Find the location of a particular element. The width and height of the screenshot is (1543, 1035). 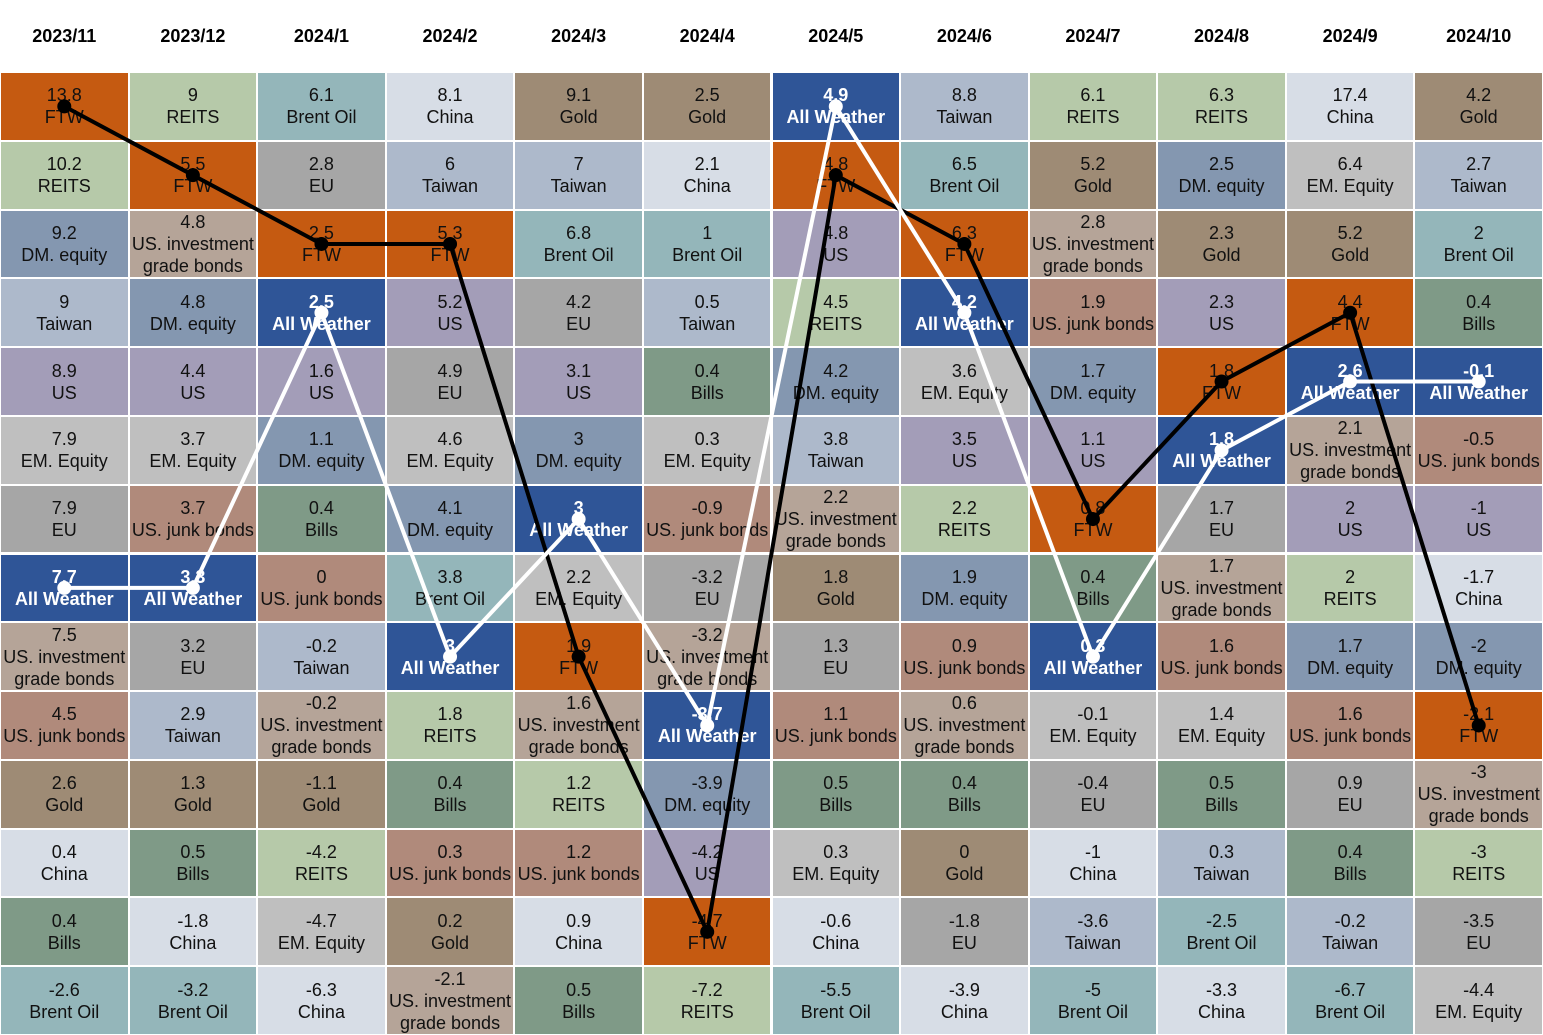

cell: 3.6 EM. Equity is located at coordinates (964, 381).